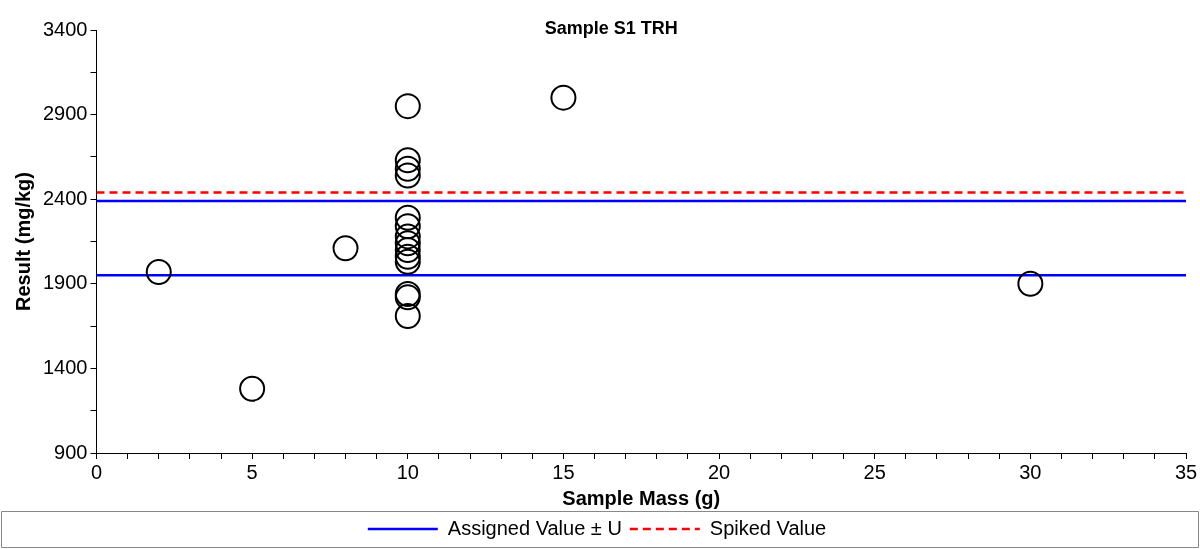  What do you see at coordinates (252, 471) in the screenshot?
I see `x-tick-label: 5` at bounding box center [252, 471].